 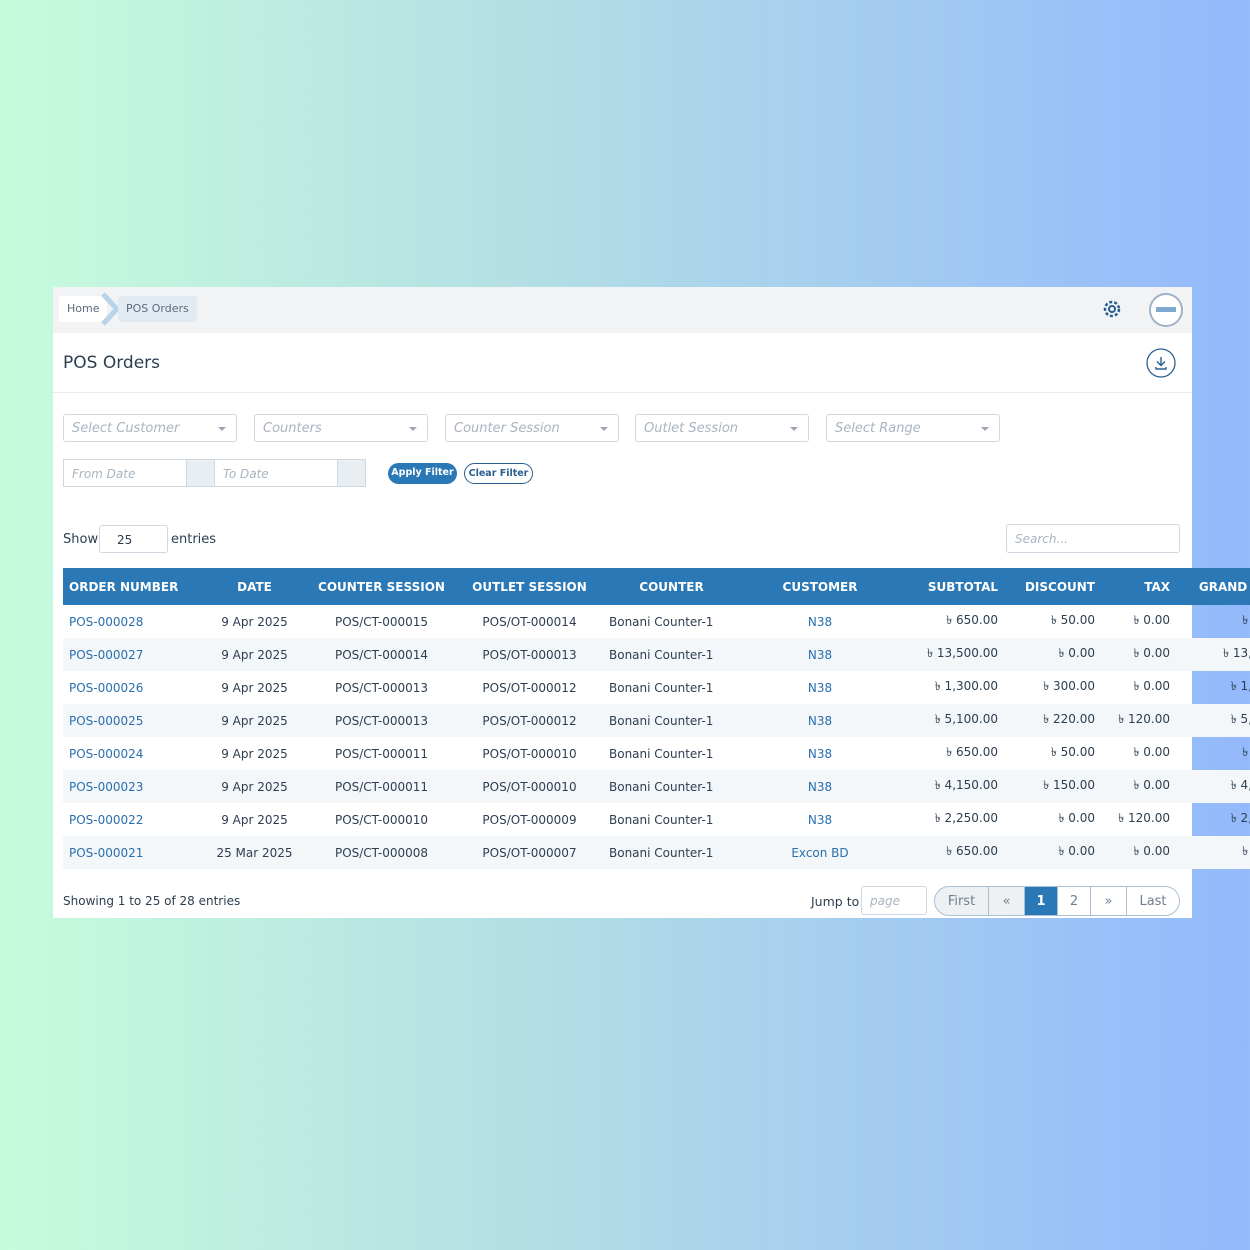 What do you see at coordinates (341, 428) in the screenshot?
I see `select: Counters` at bounding box center [341, 428].